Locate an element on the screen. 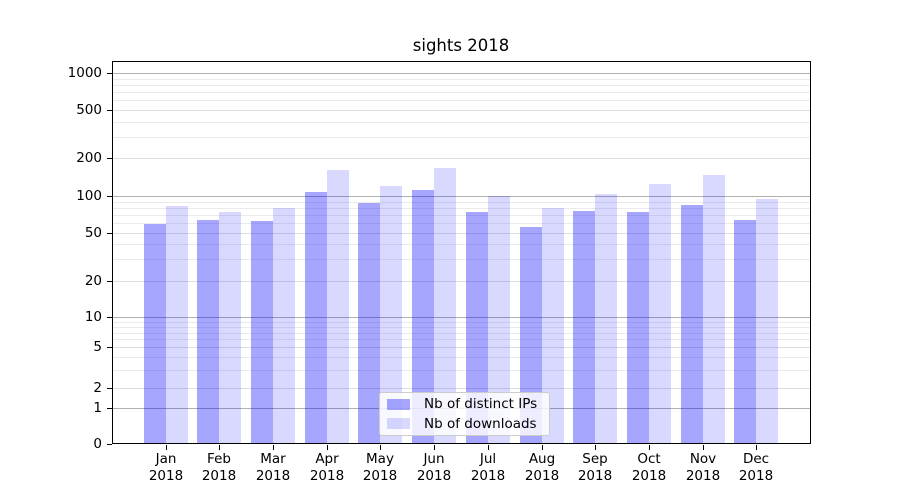 The height and width of the screenshot is (500, 900). x-tick-label-jun: Jun 2018 is located at coordinates (434, 467).